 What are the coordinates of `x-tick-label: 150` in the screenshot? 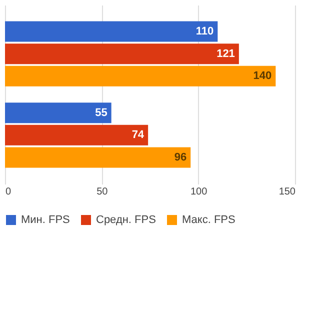 It's located at (287, 192).